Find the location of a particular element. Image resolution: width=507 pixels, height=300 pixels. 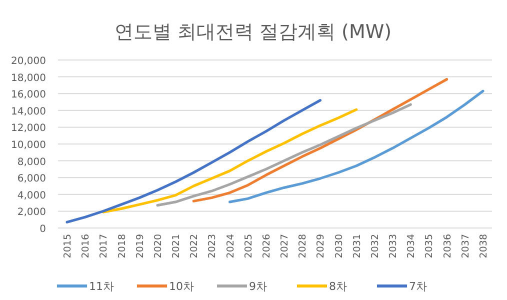

x-tick-label: 2027 is located at coordinates (285, 246).